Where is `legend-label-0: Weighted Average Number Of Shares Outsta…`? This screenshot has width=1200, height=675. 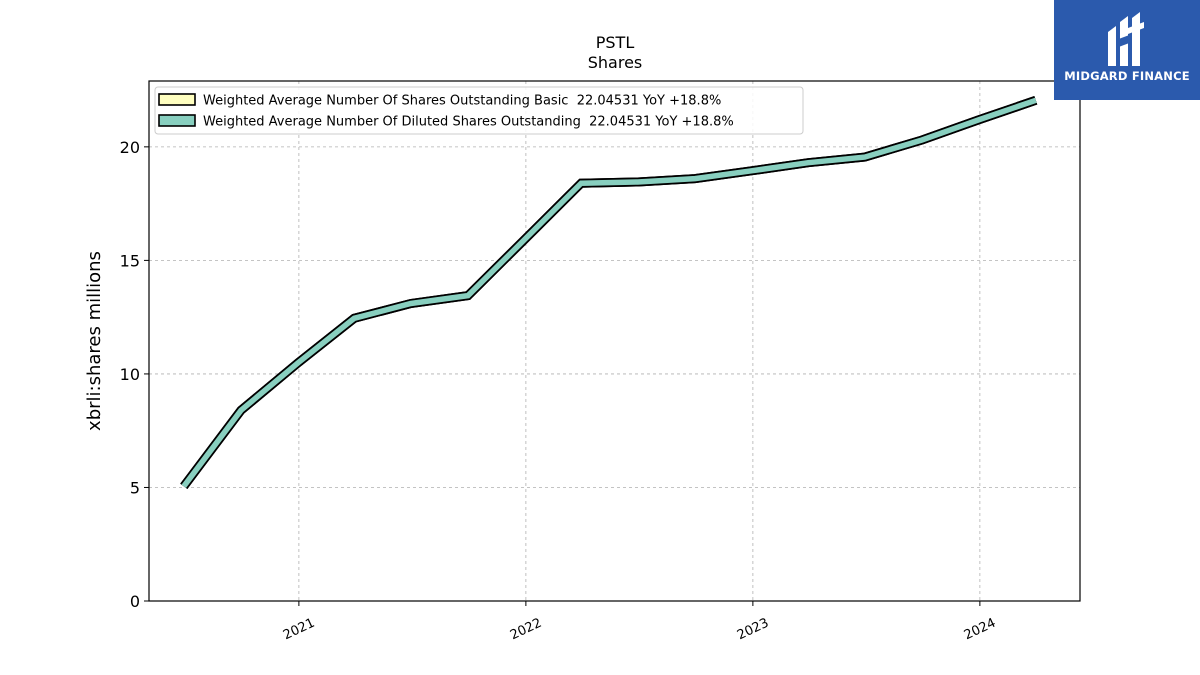
legend-label-0: Weighted Average Number Of Shares Outsta… is located at coordinates (462, 101).